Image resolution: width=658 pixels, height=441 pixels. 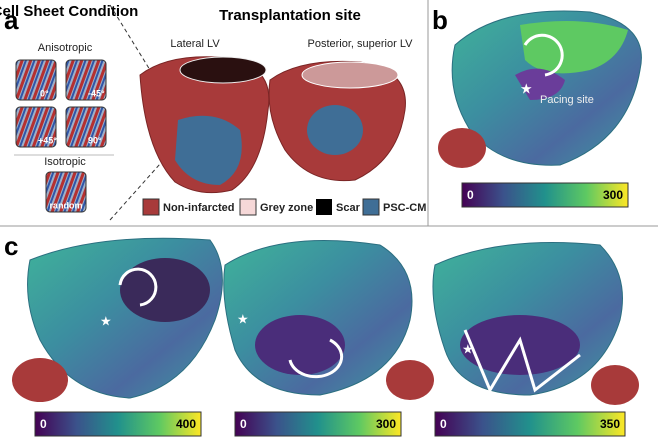 I want to click on colorbar-max: 350, so click(x=610, y=424).